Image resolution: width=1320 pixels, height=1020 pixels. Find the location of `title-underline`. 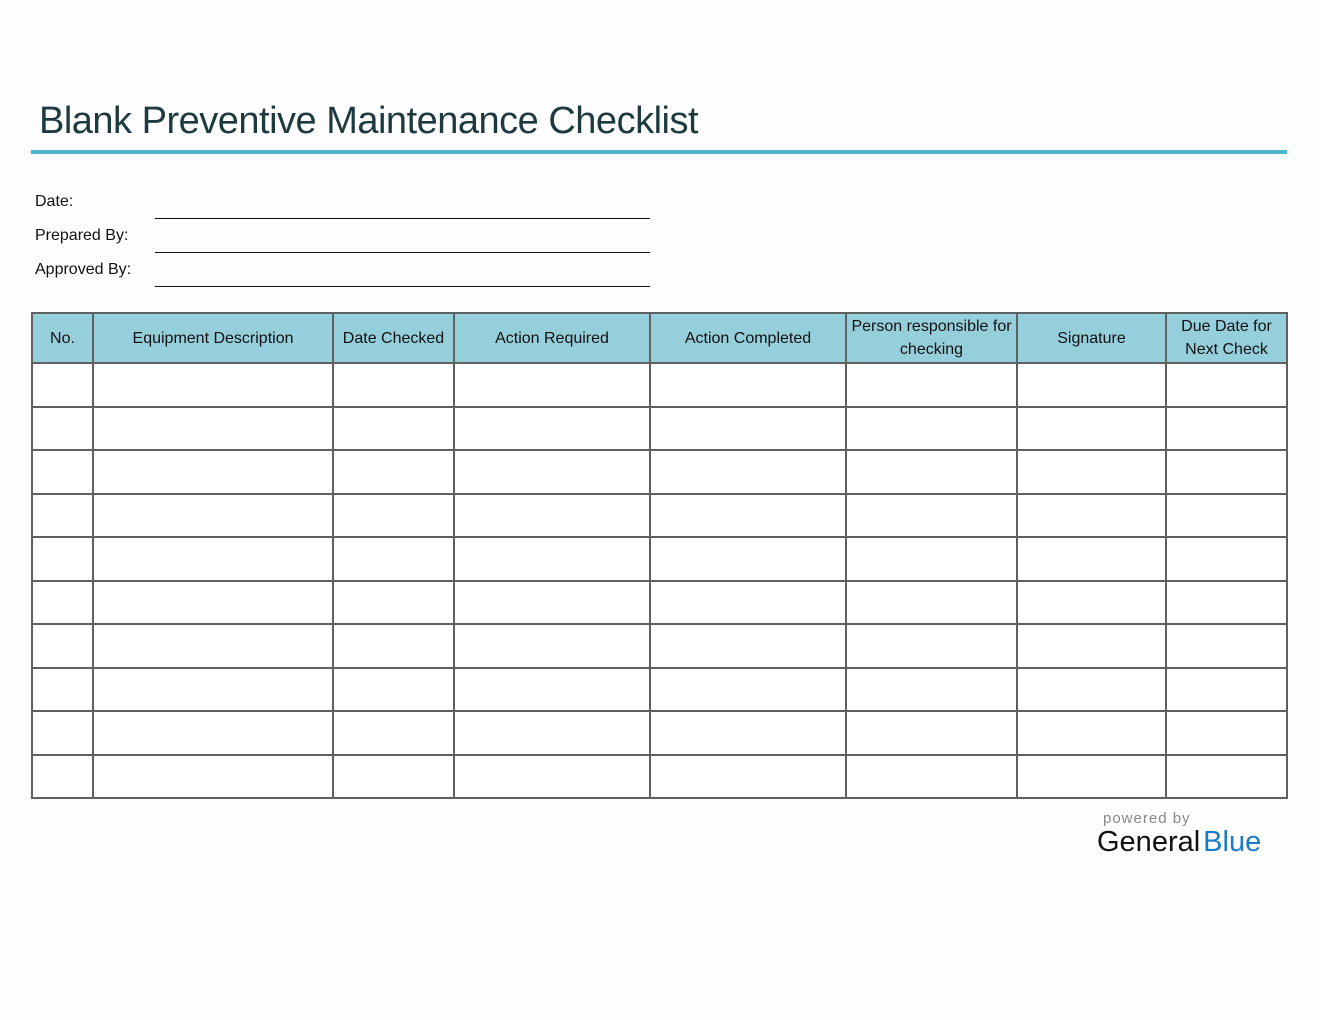

title-underline is located at coordinates (659, 152).